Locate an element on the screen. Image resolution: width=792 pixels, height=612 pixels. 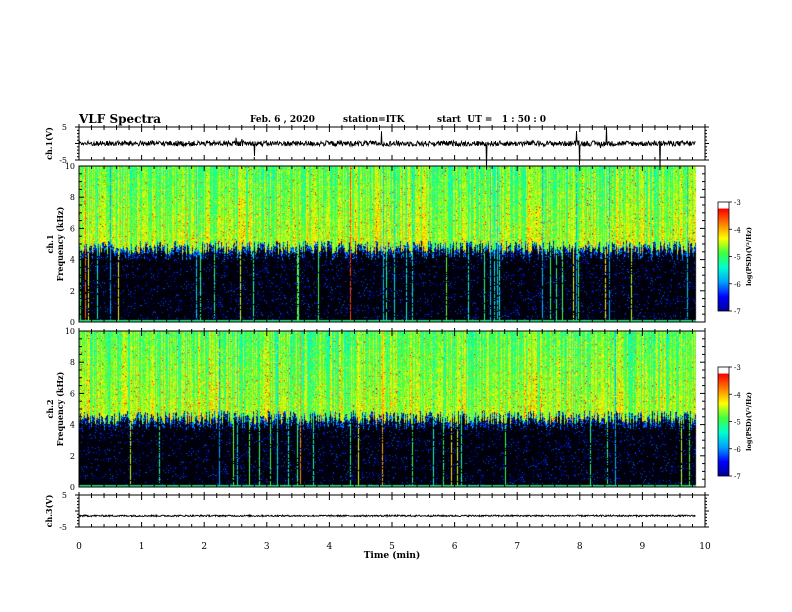
x-axis-label: Time (min) is located at coordinates (392, 555).